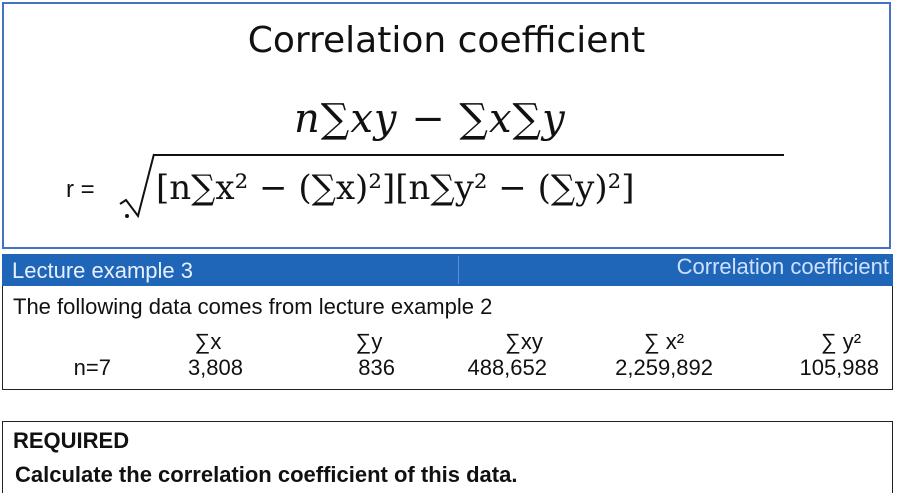  I want to click on sum-y-header: ∑y, so click(369, 341).